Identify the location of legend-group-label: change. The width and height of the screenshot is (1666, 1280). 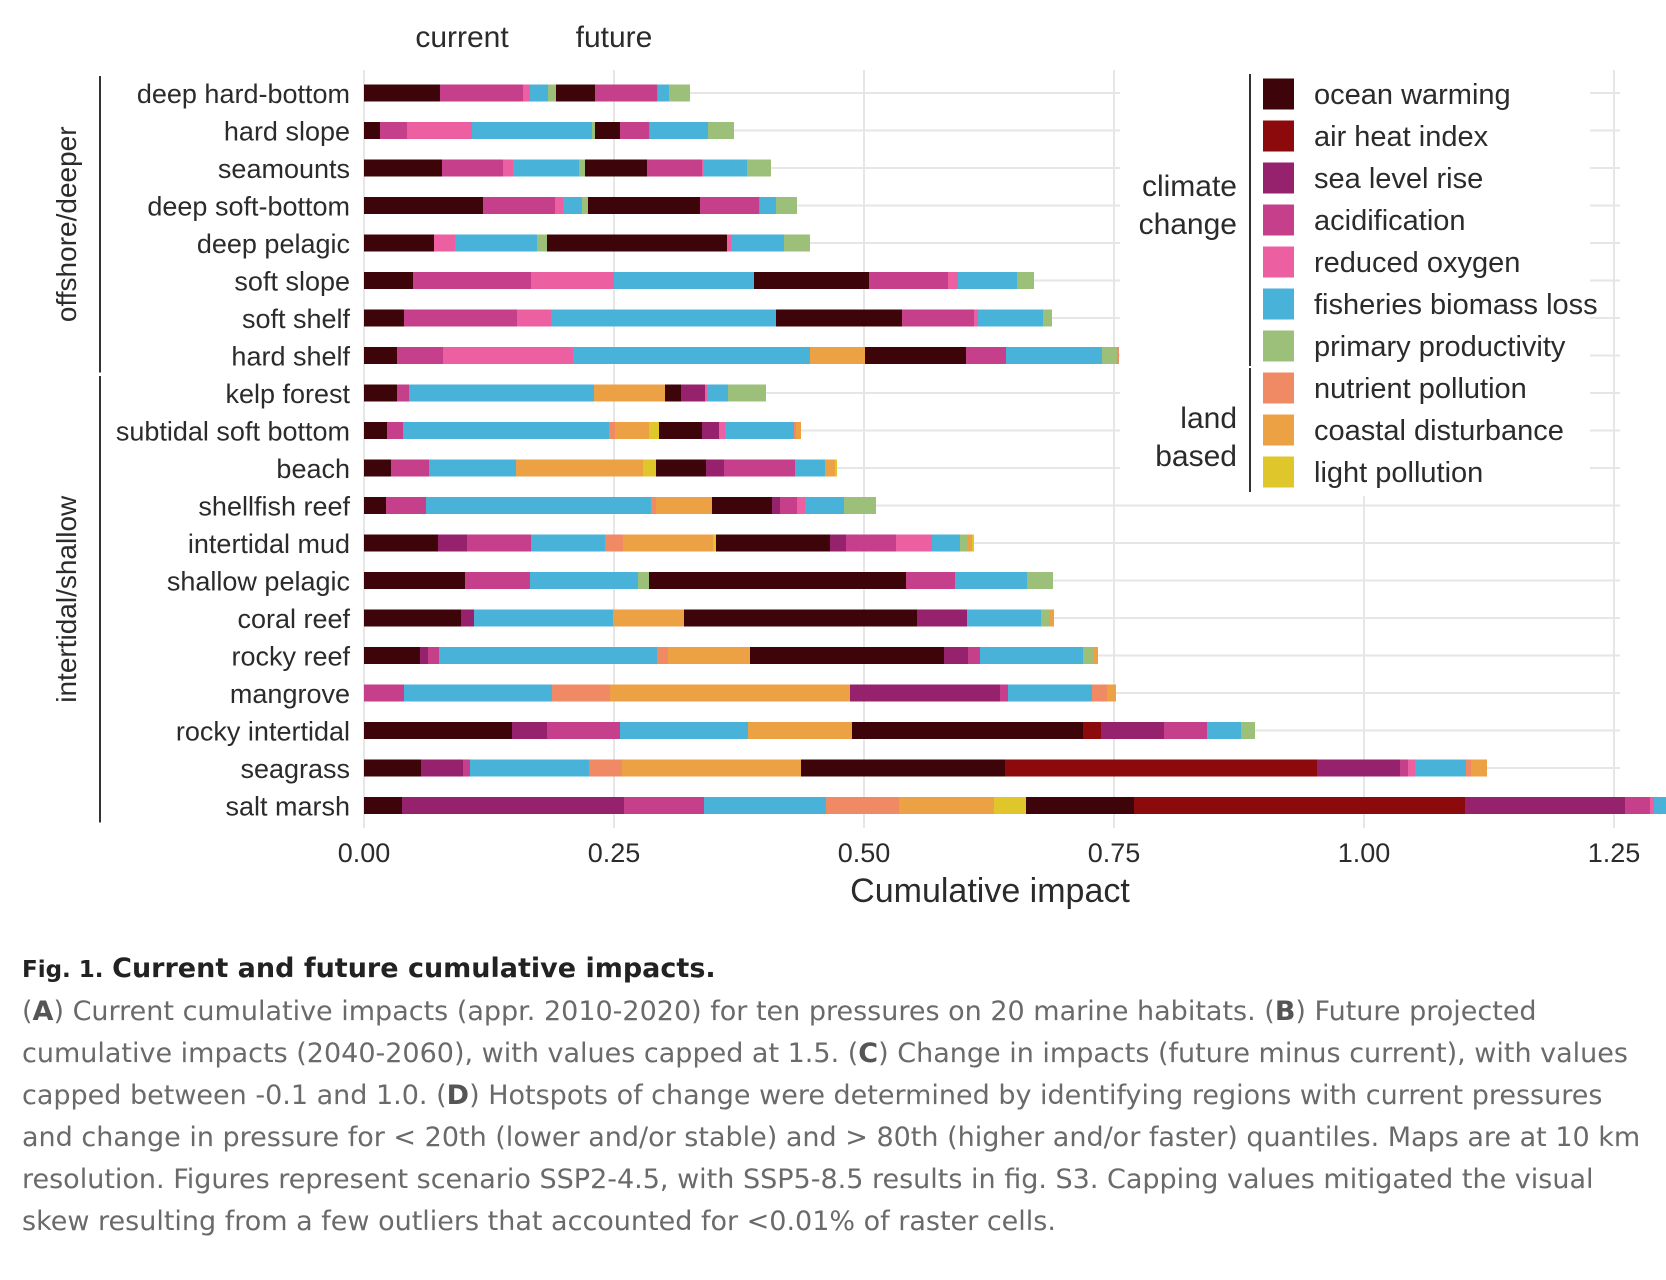
(1188, 224).